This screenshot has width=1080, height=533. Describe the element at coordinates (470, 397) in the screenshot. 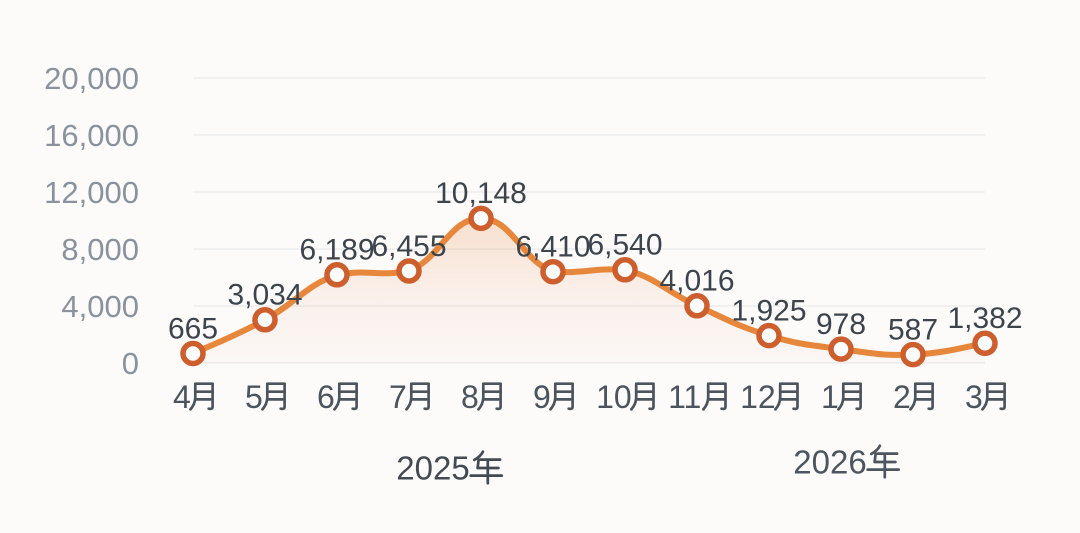

I see `svg-text: 8` at that location.